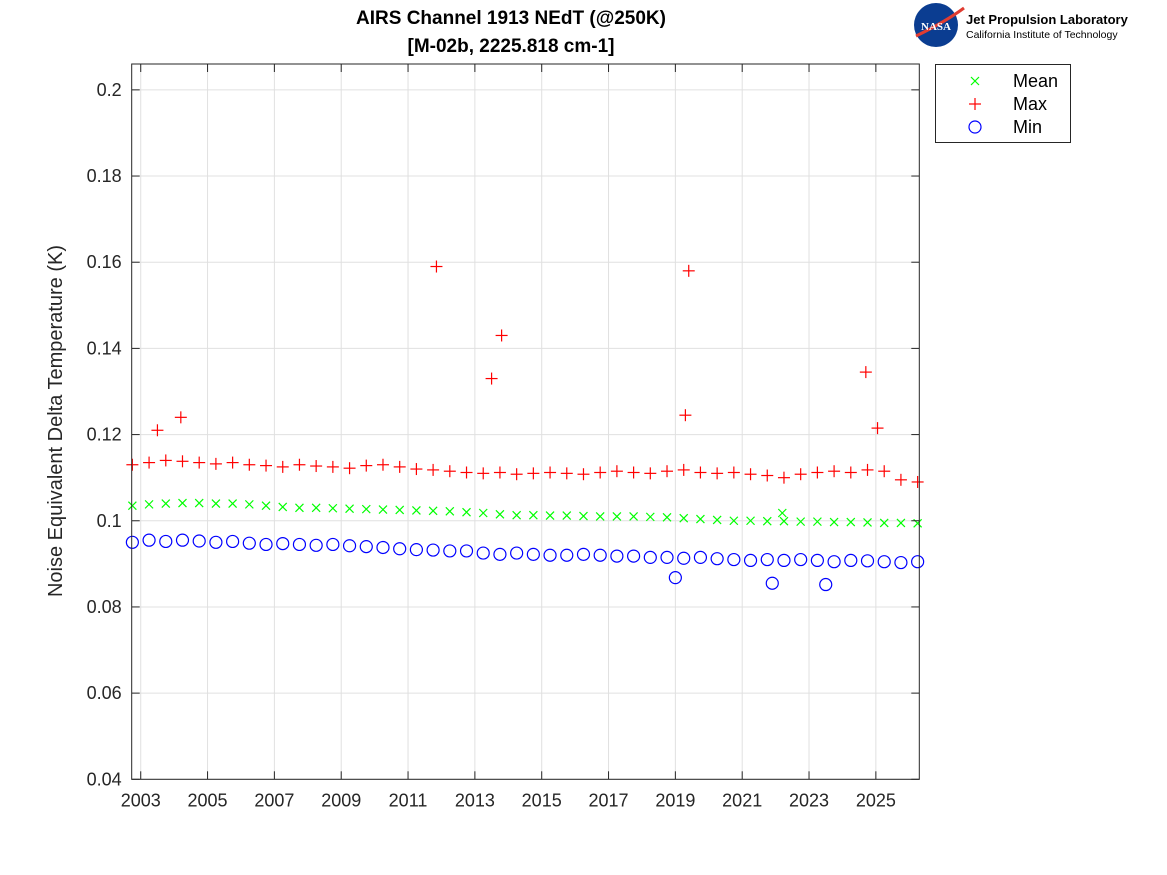 The height and width of the screenshot is (875, 1167). I want to click on outlier-point-min, so click(675, 578).